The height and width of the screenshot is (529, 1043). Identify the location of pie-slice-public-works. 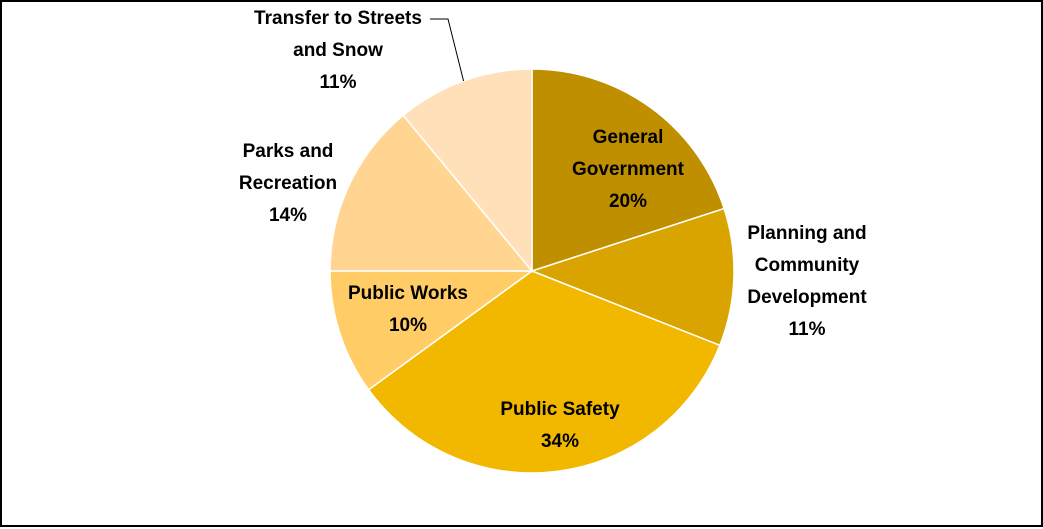
(432, 330).